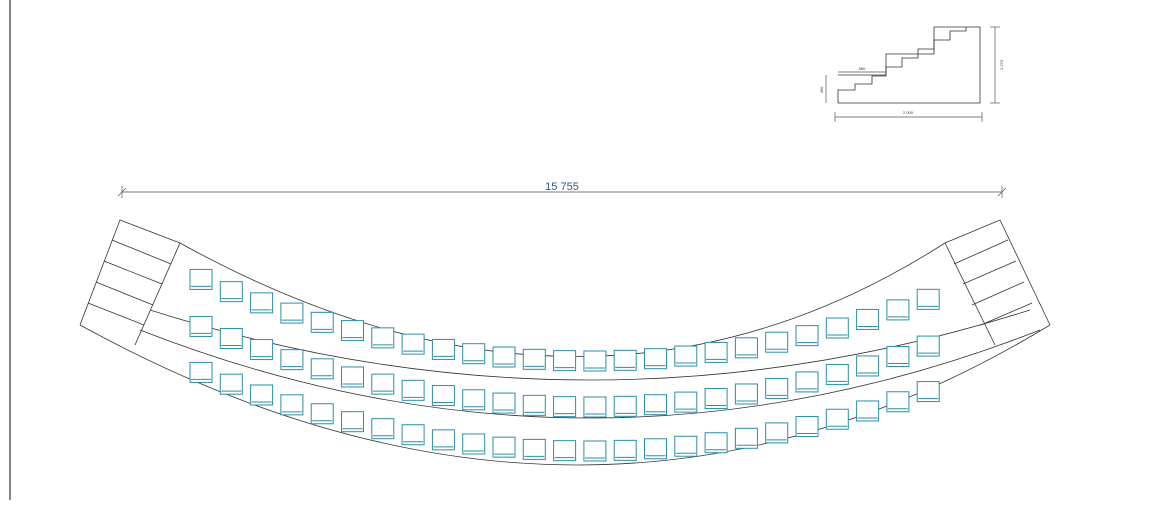 The width and height of the screenshot is (1160, 506). I want to click on section-detail: 1 270 2 000 560 450, so click(911, 74).